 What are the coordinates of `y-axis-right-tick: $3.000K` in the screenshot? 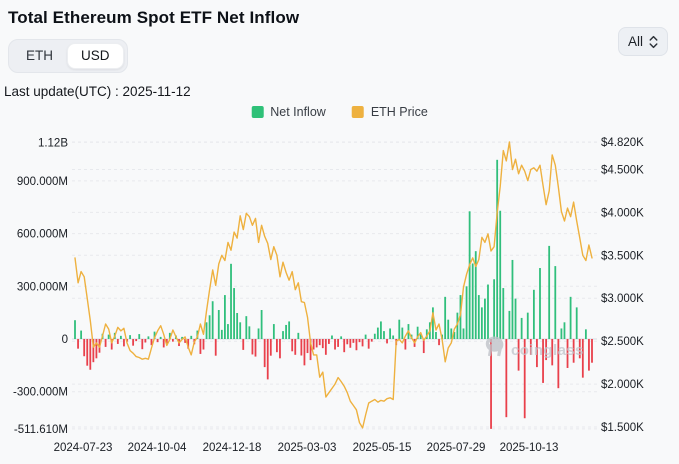 It's located at (622, 299).